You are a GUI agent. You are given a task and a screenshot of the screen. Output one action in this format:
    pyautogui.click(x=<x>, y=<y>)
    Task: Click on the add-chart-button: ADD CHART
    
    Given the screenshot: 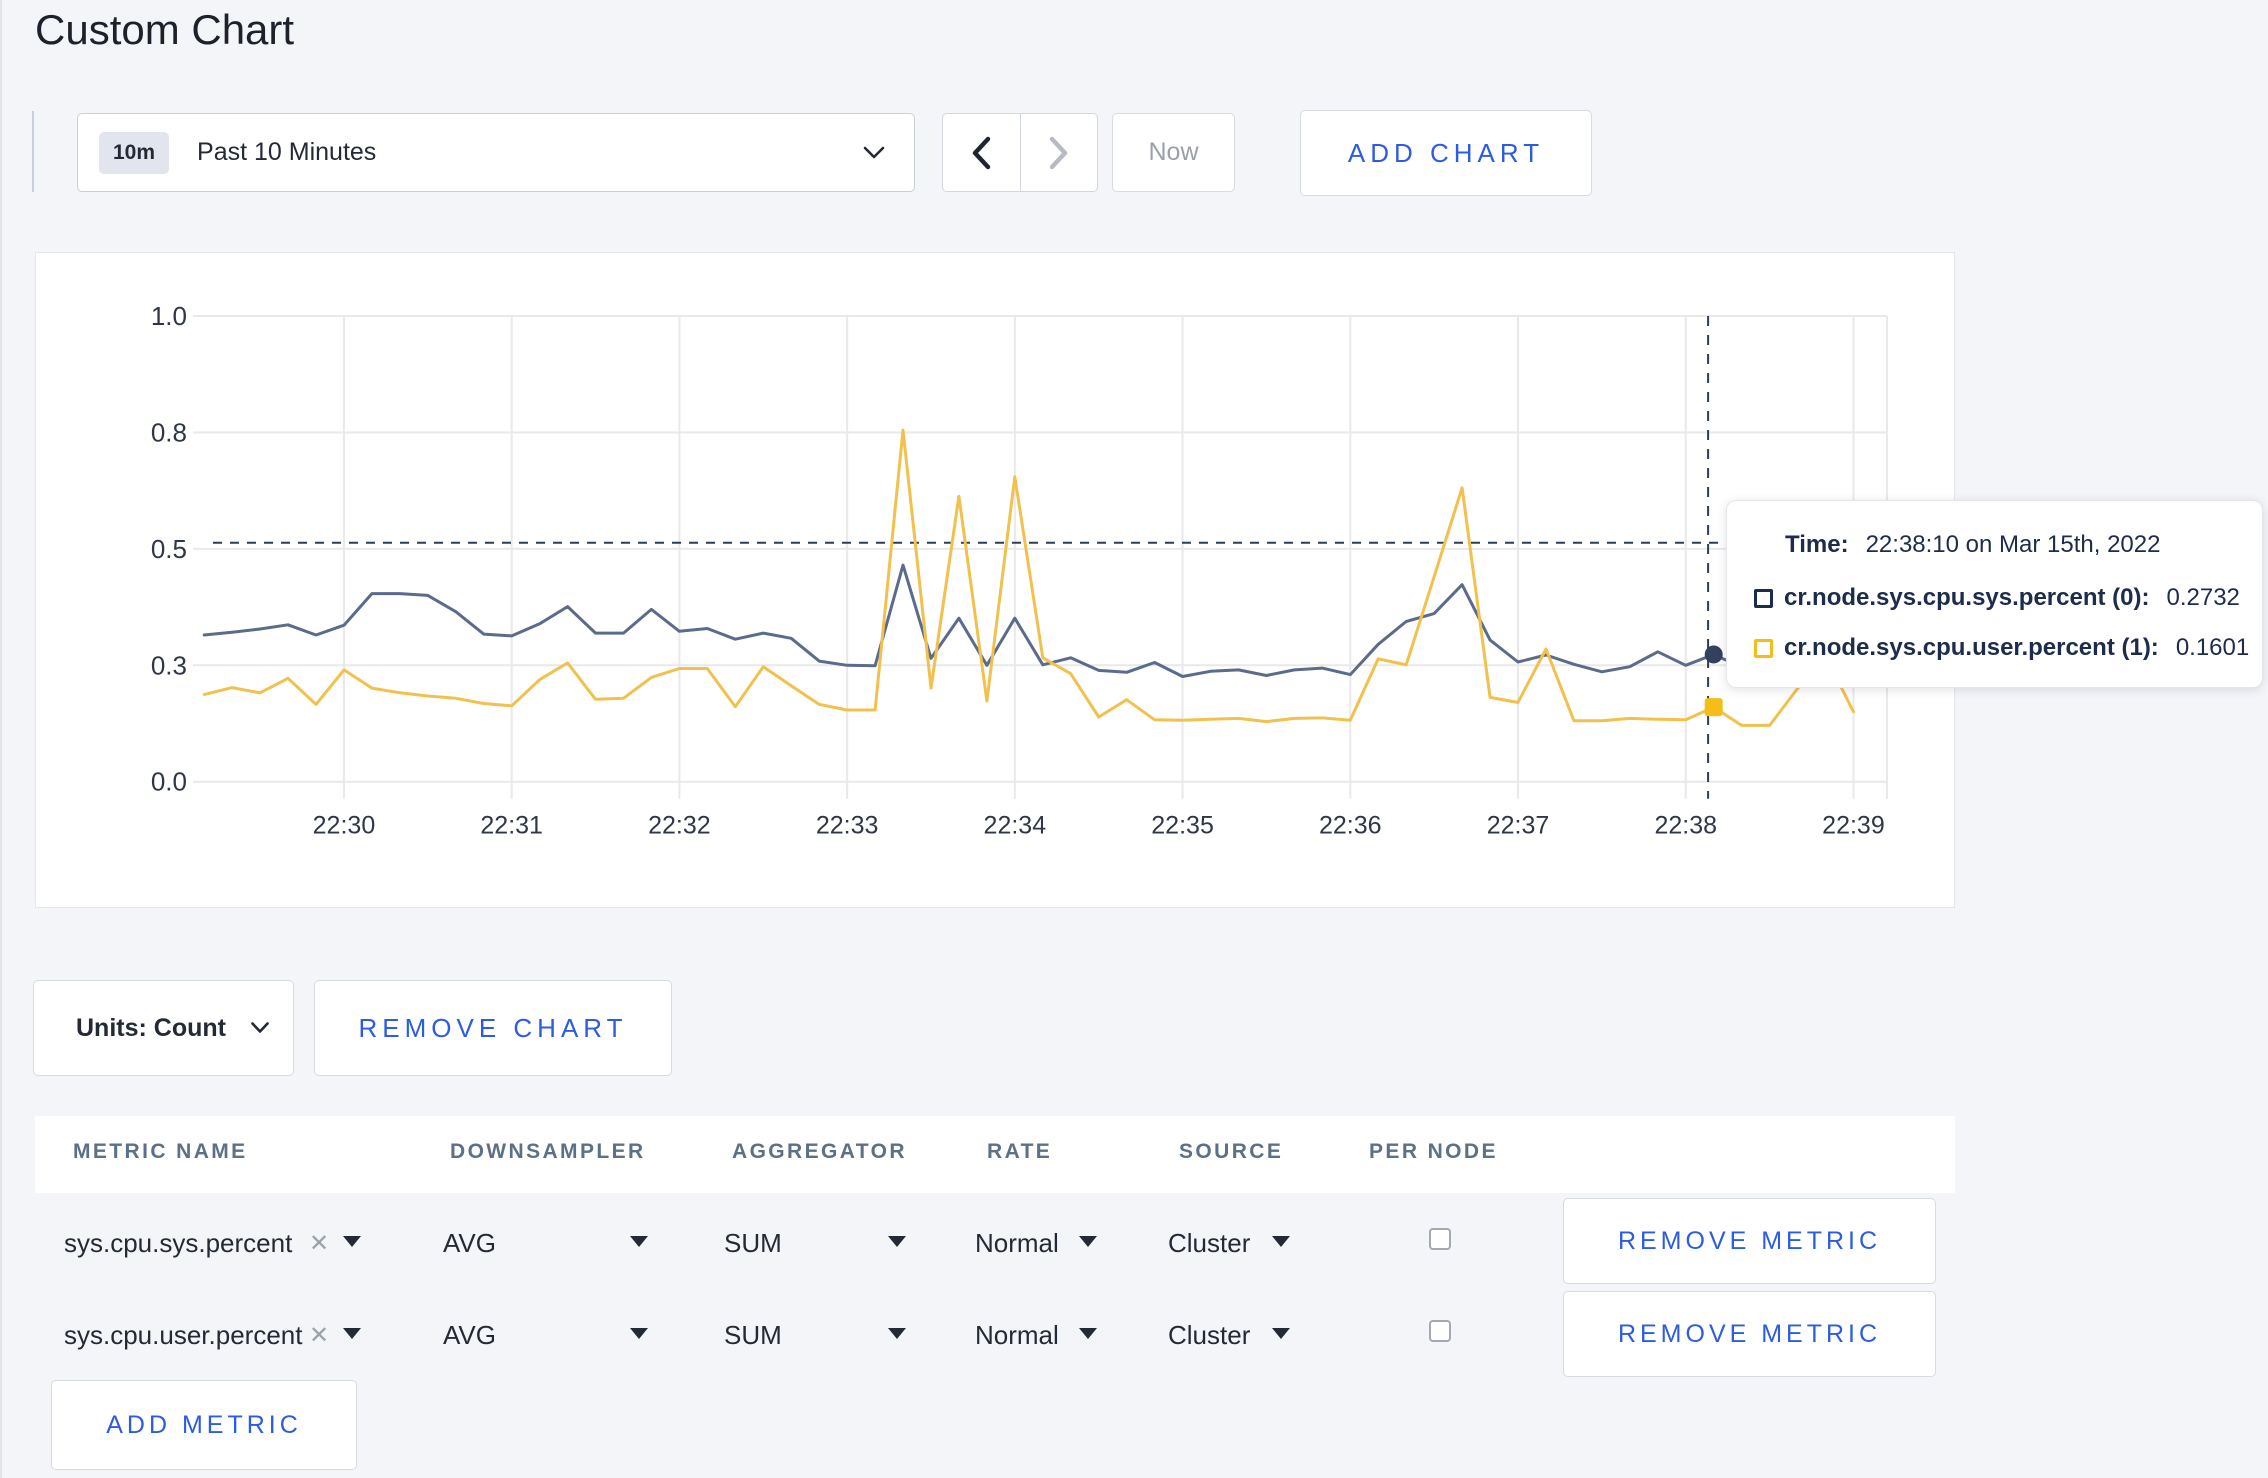 What is the action you would take?
    pyautogui.click(x=1446, y=153)
    